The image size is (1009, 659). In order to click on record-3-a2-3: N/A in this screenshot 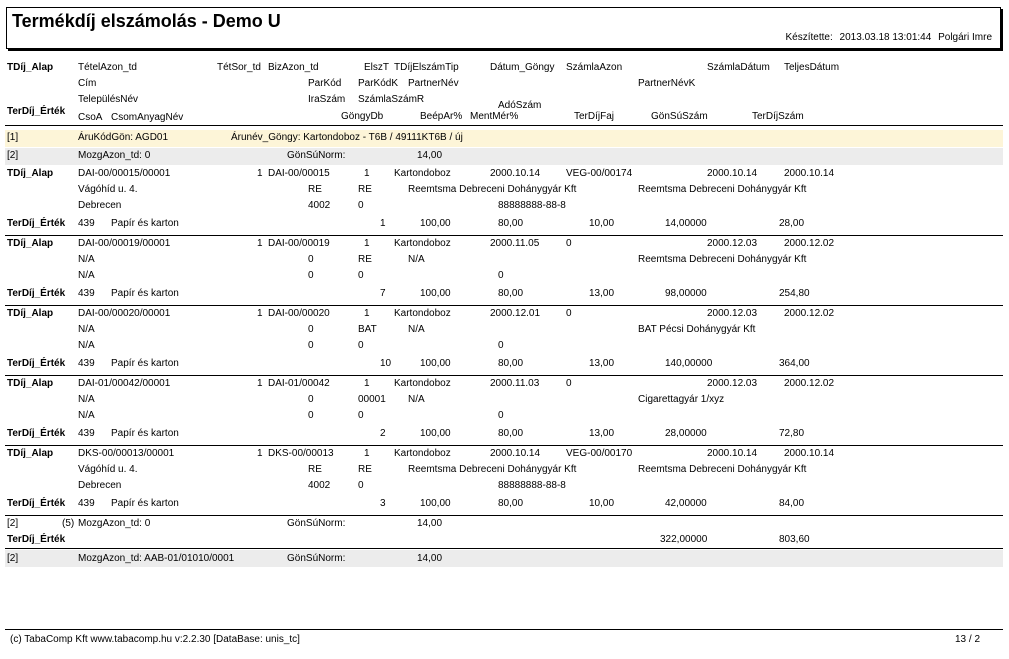, I will do `click(416, 399)`.